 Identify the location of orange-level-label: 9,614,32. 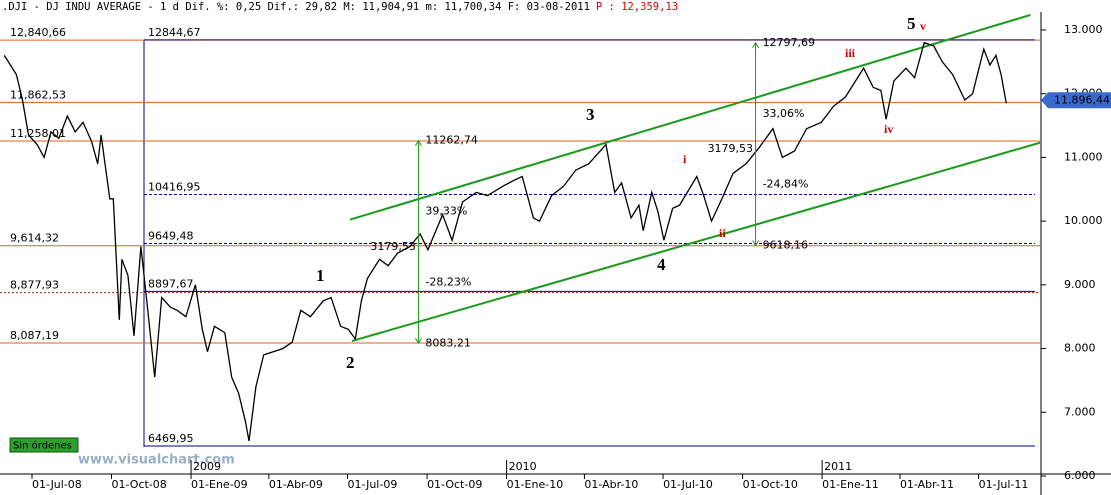
(34, 238).